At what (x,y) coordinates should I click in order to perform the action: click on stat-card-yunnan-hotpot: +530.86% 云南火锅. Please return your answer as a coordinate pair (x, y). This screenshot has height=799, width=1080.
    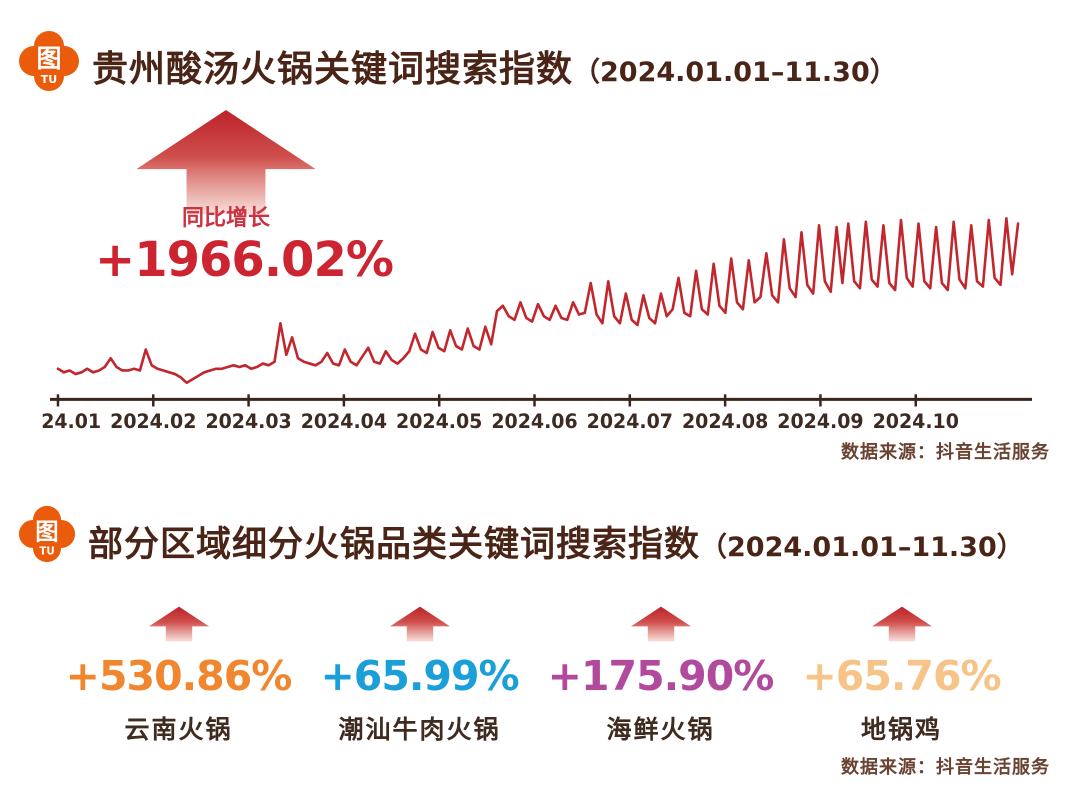
    Looking at the image, I should click on (178, 675).